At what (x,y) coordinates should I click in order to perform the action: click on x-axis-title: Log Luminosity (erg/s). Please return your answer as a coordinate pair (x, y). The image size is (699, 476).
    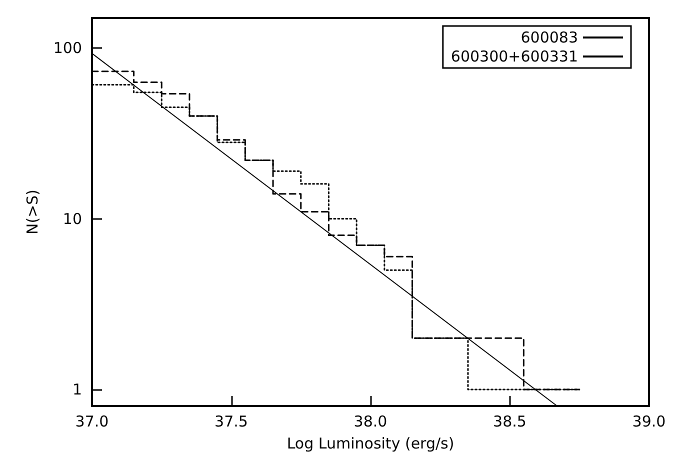
    Looking at the image, I should click on (370, 443).